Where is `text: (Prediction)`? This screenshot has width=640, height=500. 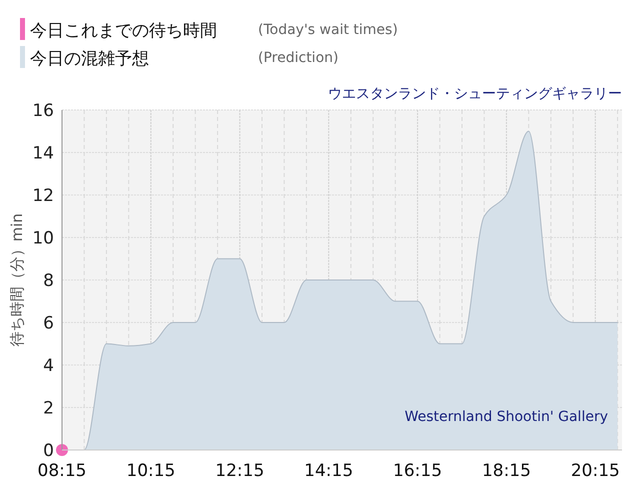
text: (Prediction) is located at coordinates (298, 58).